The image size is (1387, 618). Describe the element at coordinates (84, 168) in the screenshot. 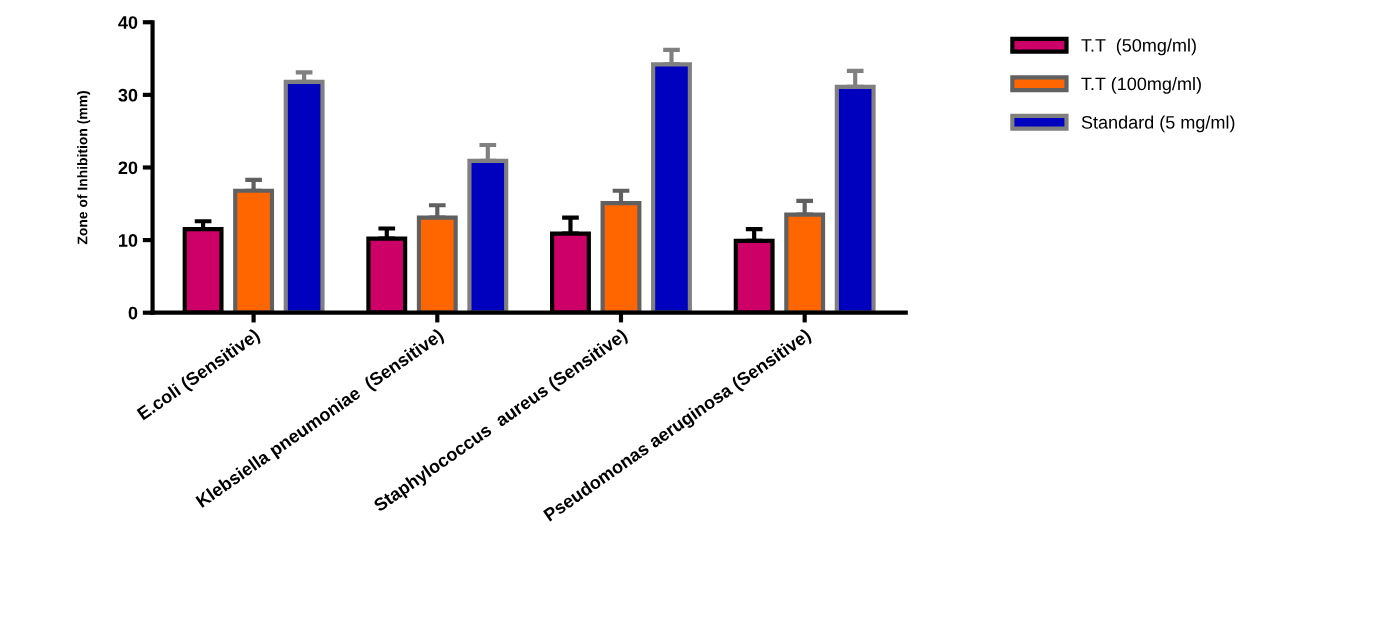

I see `y-axis-title: Zone of Inhibition (mm)` at that location.